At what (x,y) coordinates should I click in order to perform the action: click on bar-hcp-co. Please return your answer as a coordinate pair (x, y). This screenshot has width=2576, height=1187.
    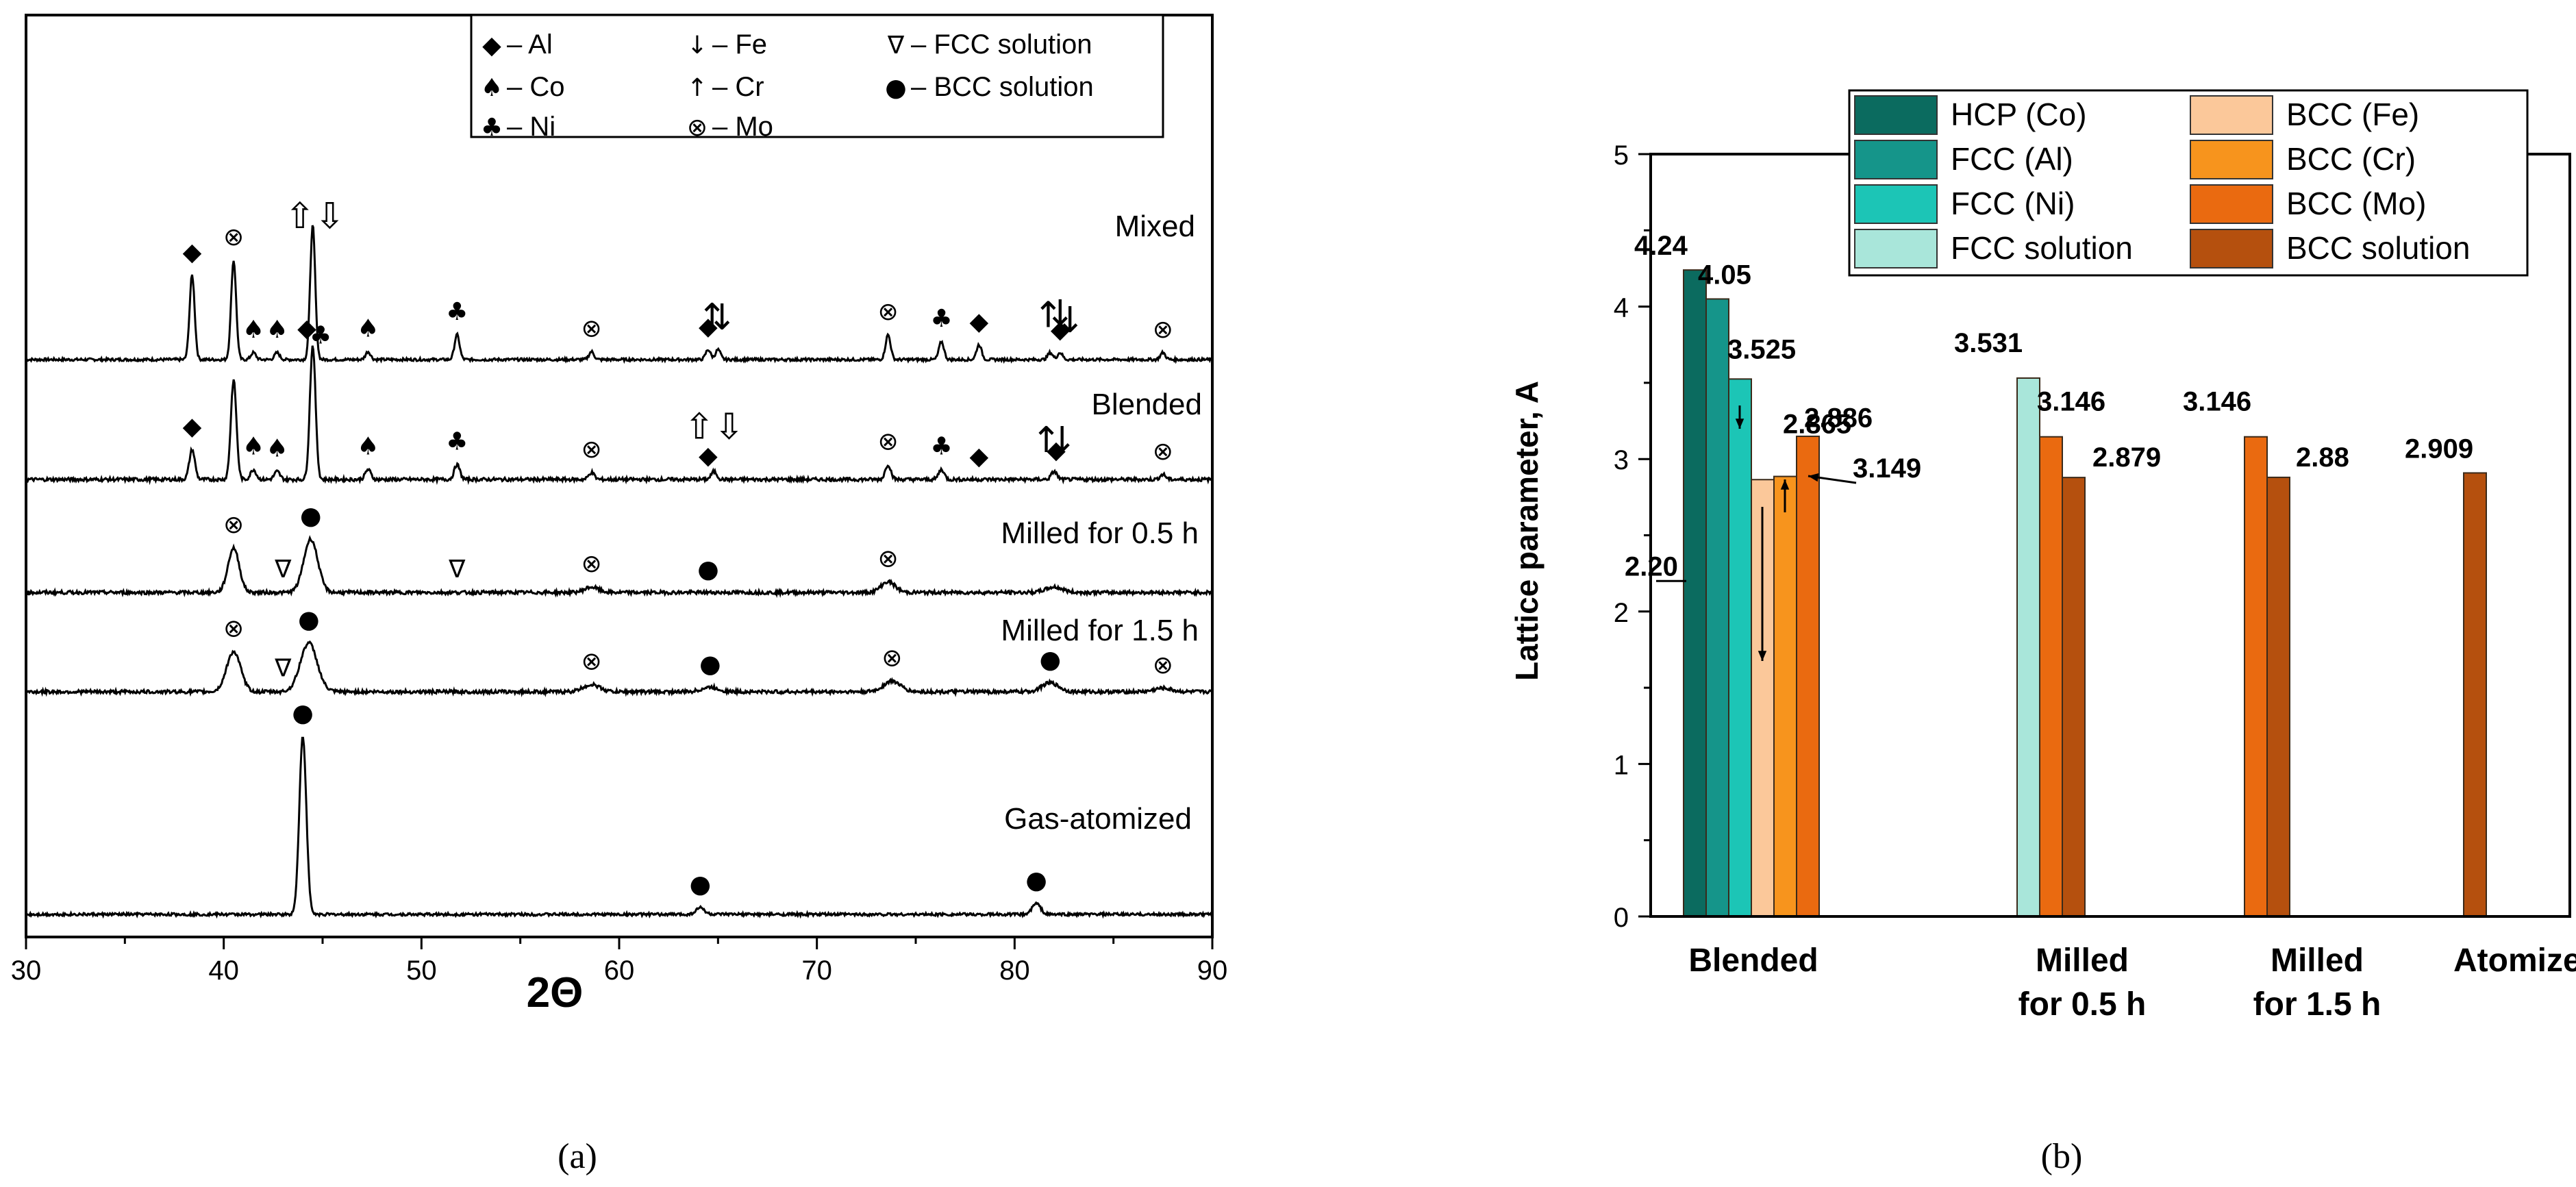
    Looking at the image, I should click on (1695, 593).